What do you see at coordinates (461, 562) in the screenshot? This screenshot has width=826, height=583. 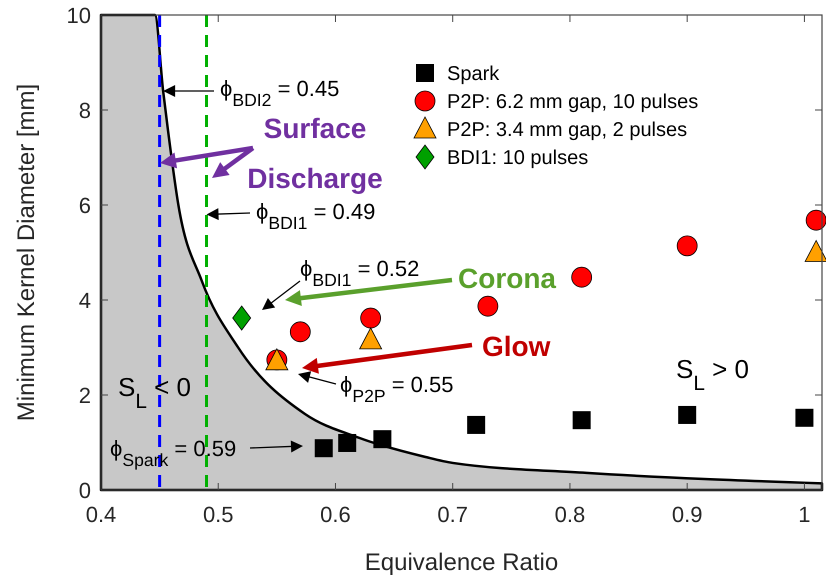 I see `x-axis-title: Equivalence Ratio` at bounding box center [461, 562].